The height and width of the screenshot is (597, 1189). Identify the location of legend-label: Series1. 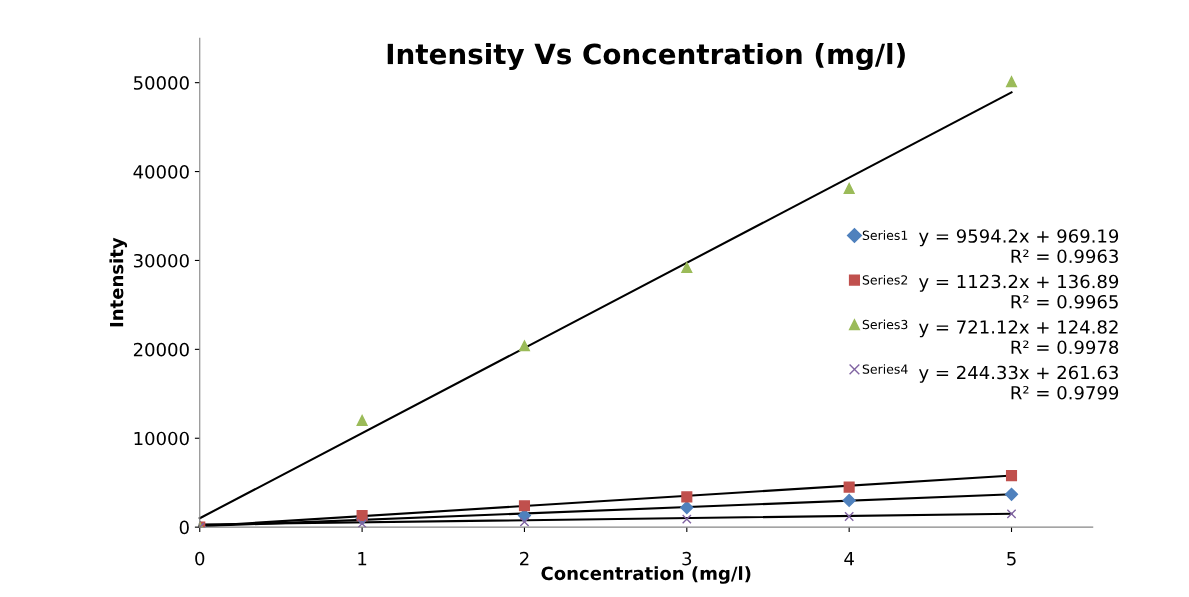
(885, 235).